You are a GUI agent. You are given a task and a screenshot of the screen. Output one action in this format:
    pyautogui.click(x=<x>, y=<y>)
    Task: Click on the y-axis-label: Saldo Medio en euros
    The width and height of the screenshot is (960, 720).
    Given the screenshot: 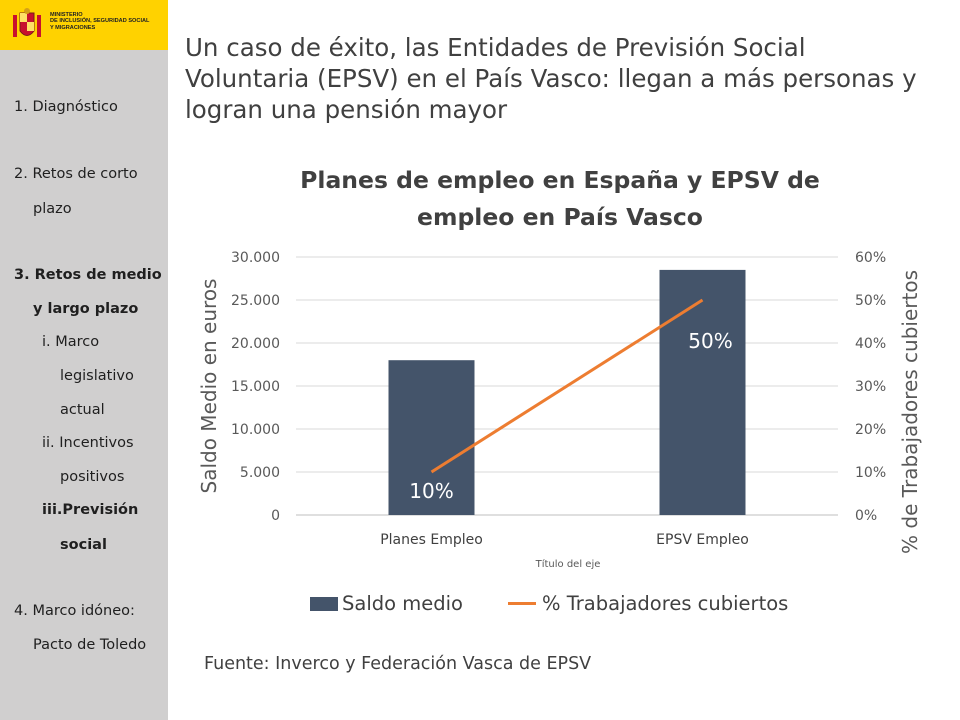 What is the action you would take?
    pyautogui.click(x=209, y=386)
    